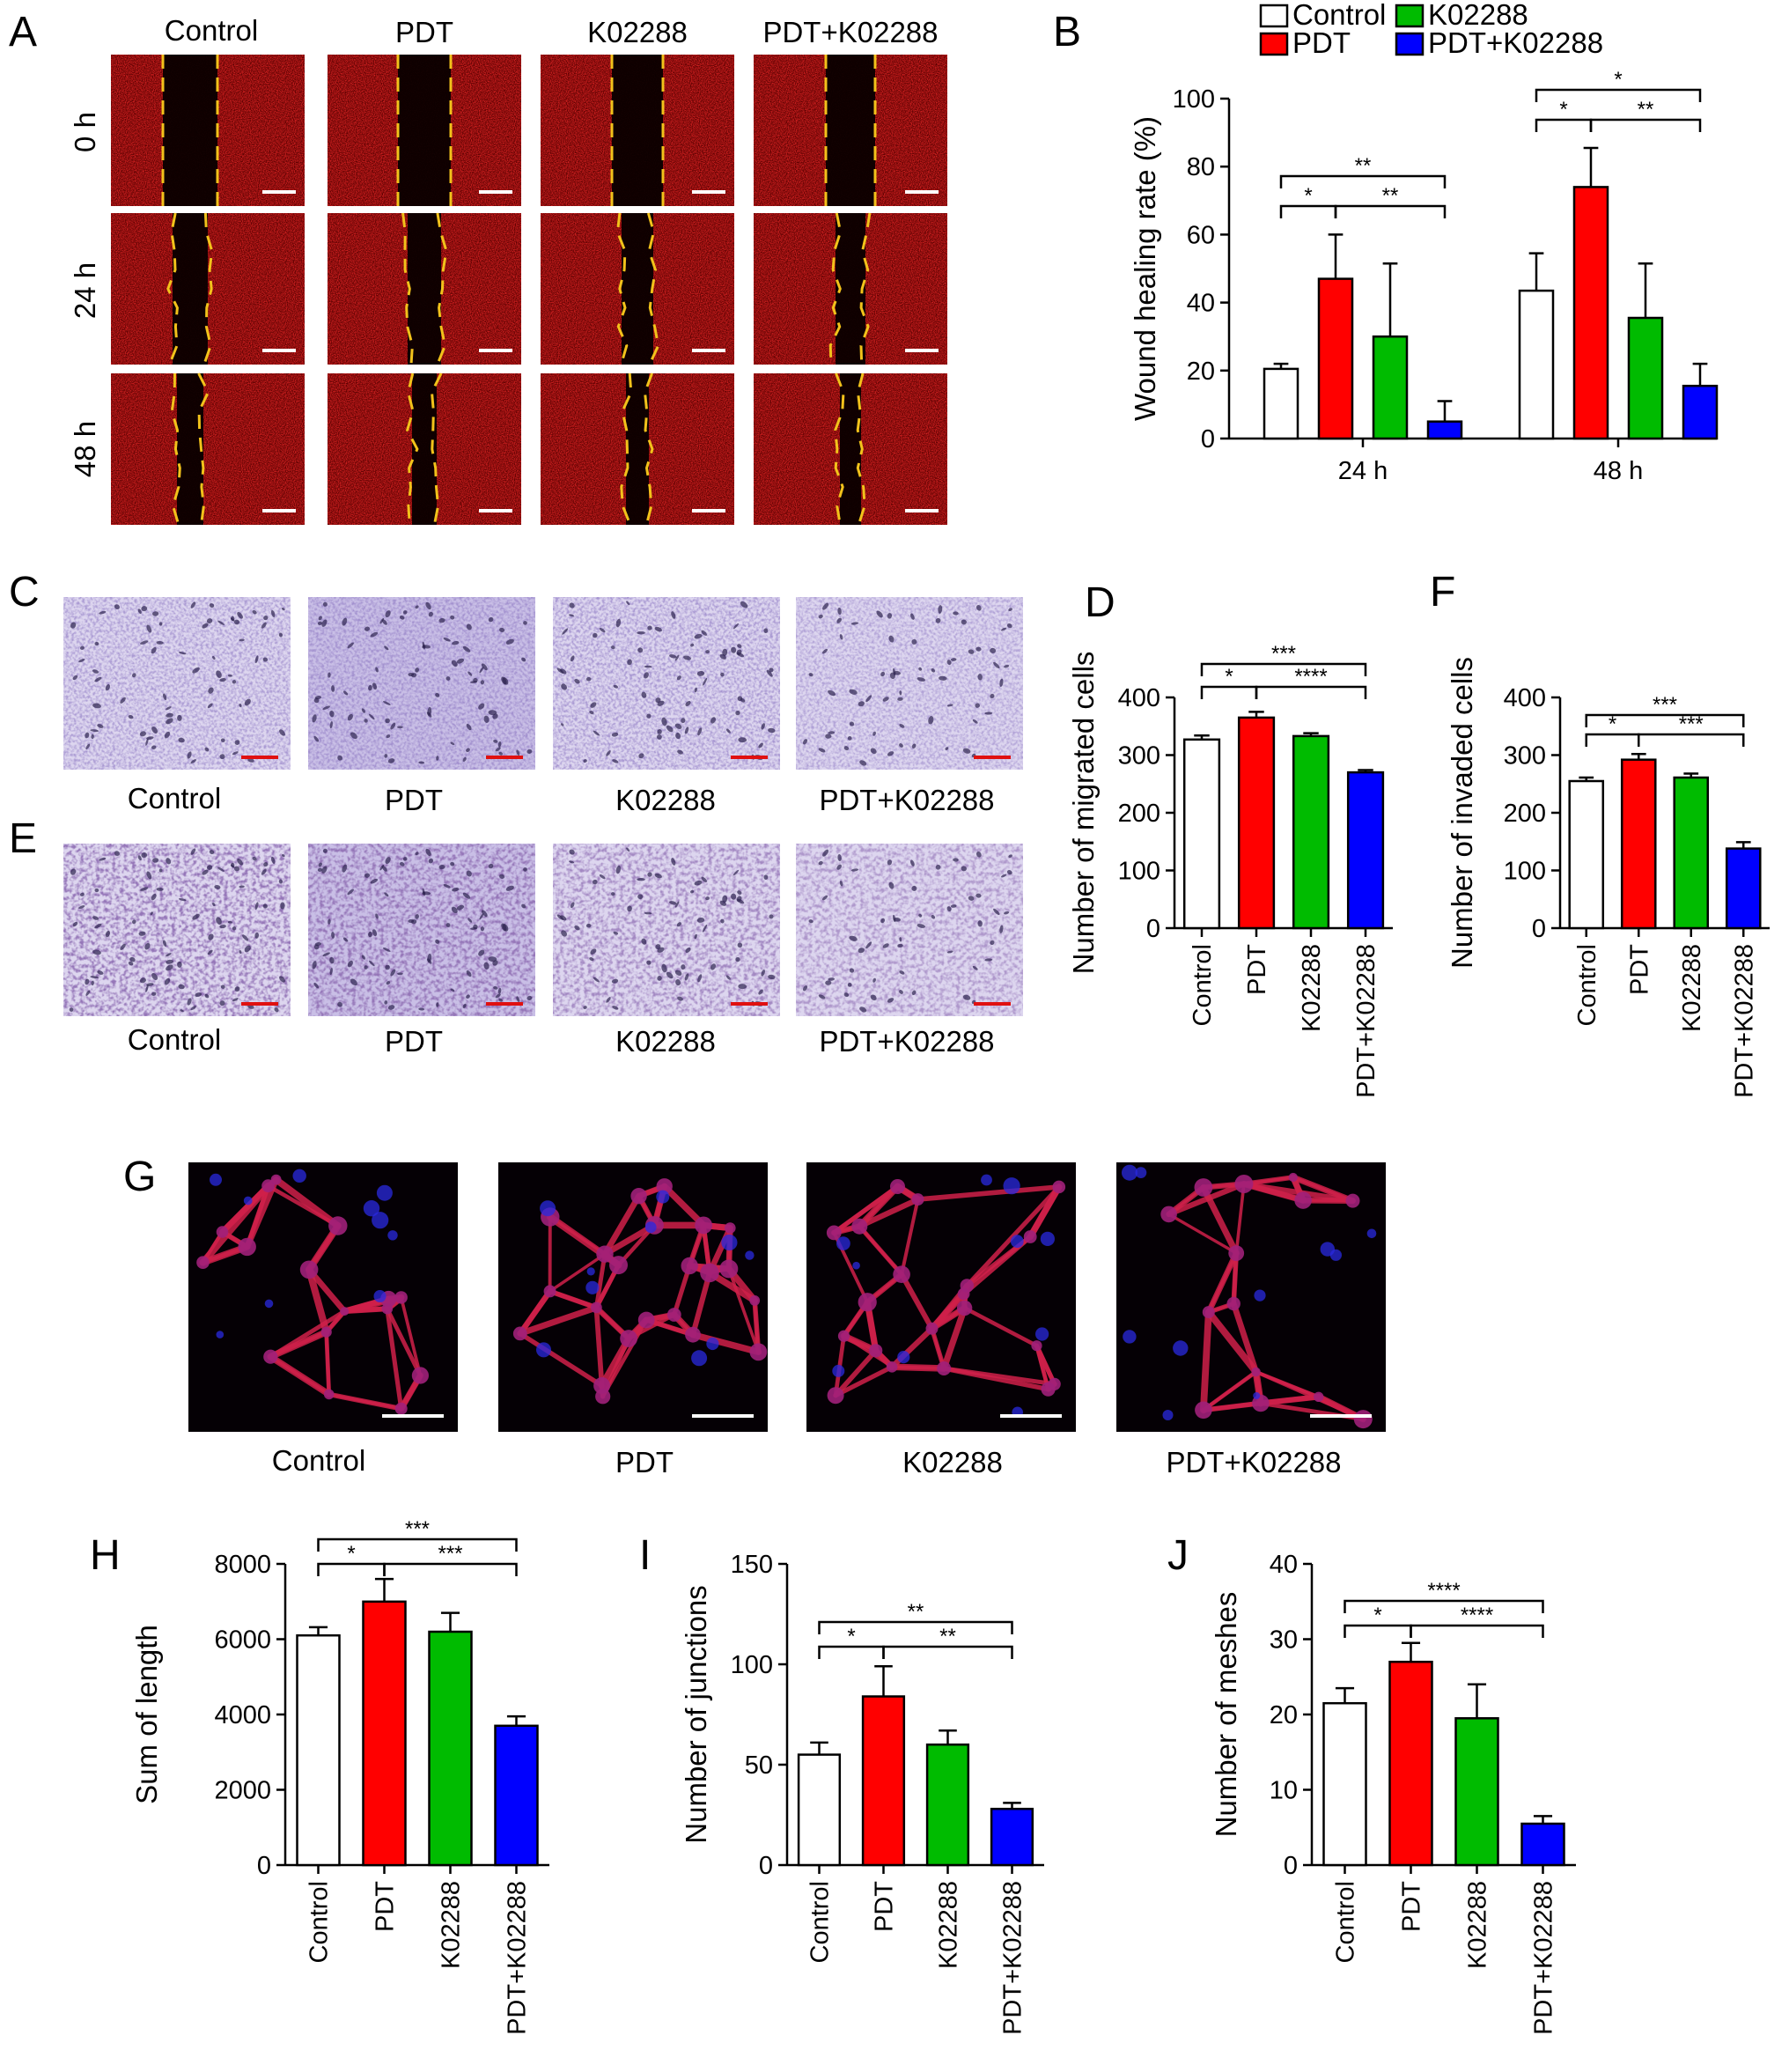  I want to click on stain-image-texture, so click(666, 930).